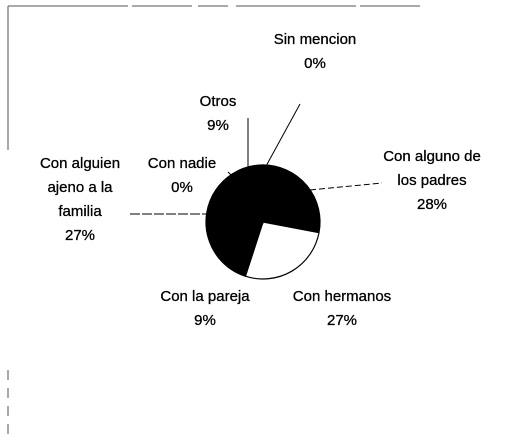 The image size is (507, 441). I want to click on slice-label: Con alguien ajeno a la familia 27%, so click(80, 200).